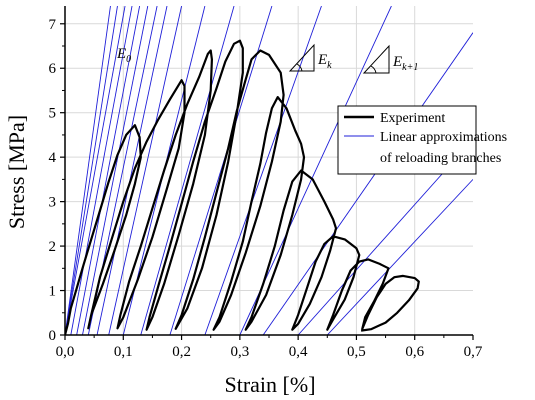 This screenshot has height=400, width=535. Describe the element at coordinates (53, 203) in the screenshot. I see `y-tick-label: 3` at that location.